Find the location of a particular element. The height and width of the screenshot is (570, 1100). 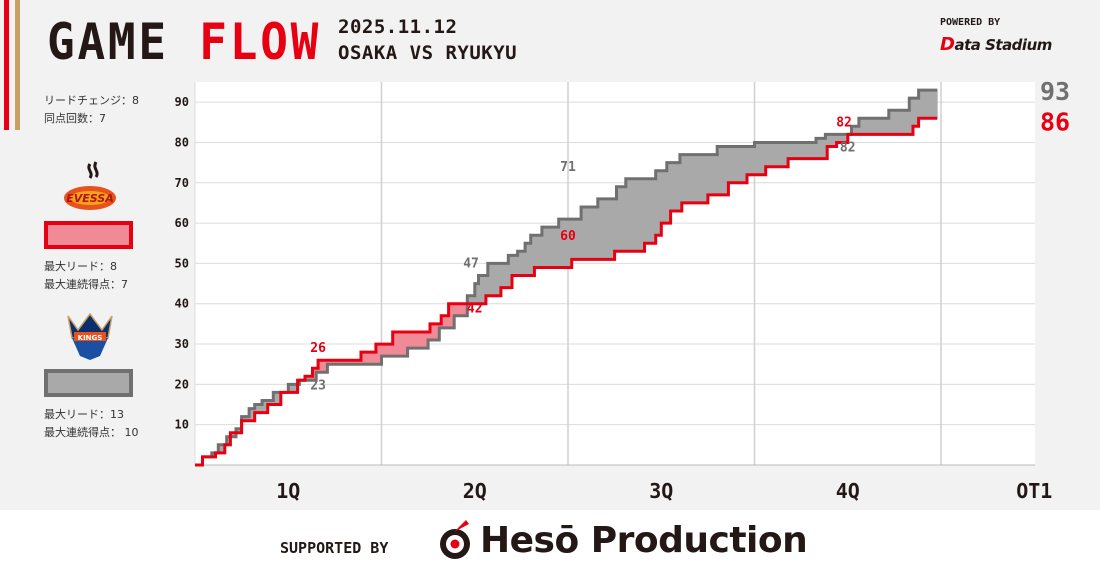

x-tick-label: 4Q is located at coordinates (848, 491).